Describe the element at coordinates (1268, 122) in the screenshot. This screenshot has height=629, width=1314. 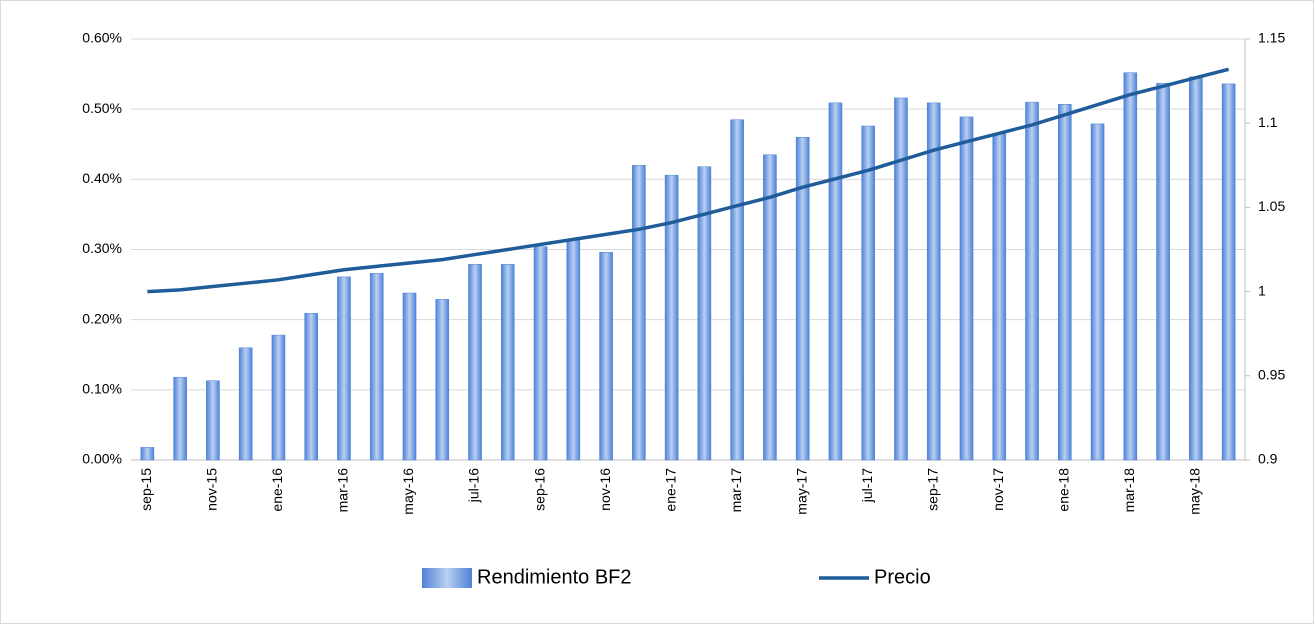
I see `y2-tick-label: 1.1` at that location.